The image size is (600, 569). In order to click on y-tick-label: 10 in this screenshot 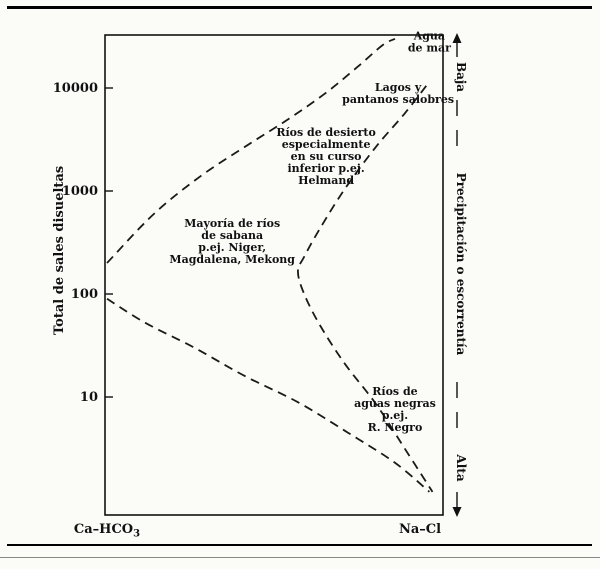, I will do `click(89, 397)`.